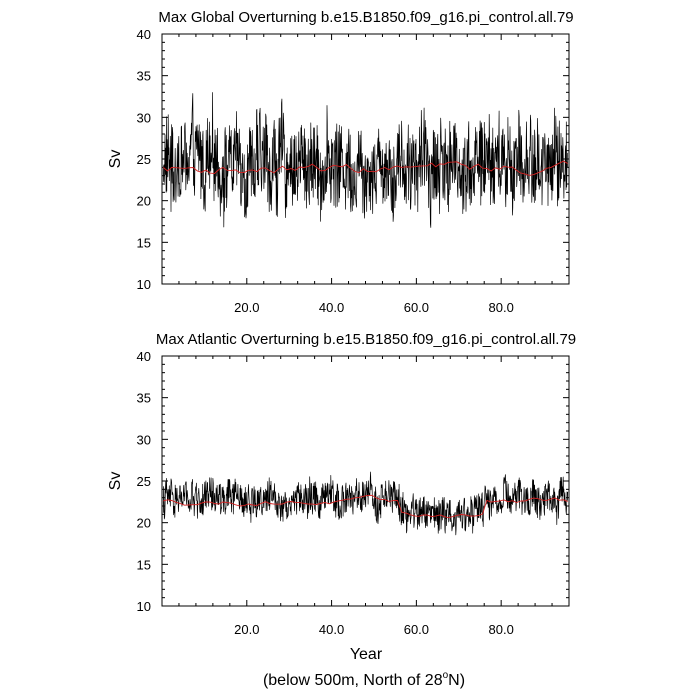 The image size is (700, 700). Describe the element at coordinates (144, 242) in the screenshot. I see `global-y-tick-label: 15` at that location.